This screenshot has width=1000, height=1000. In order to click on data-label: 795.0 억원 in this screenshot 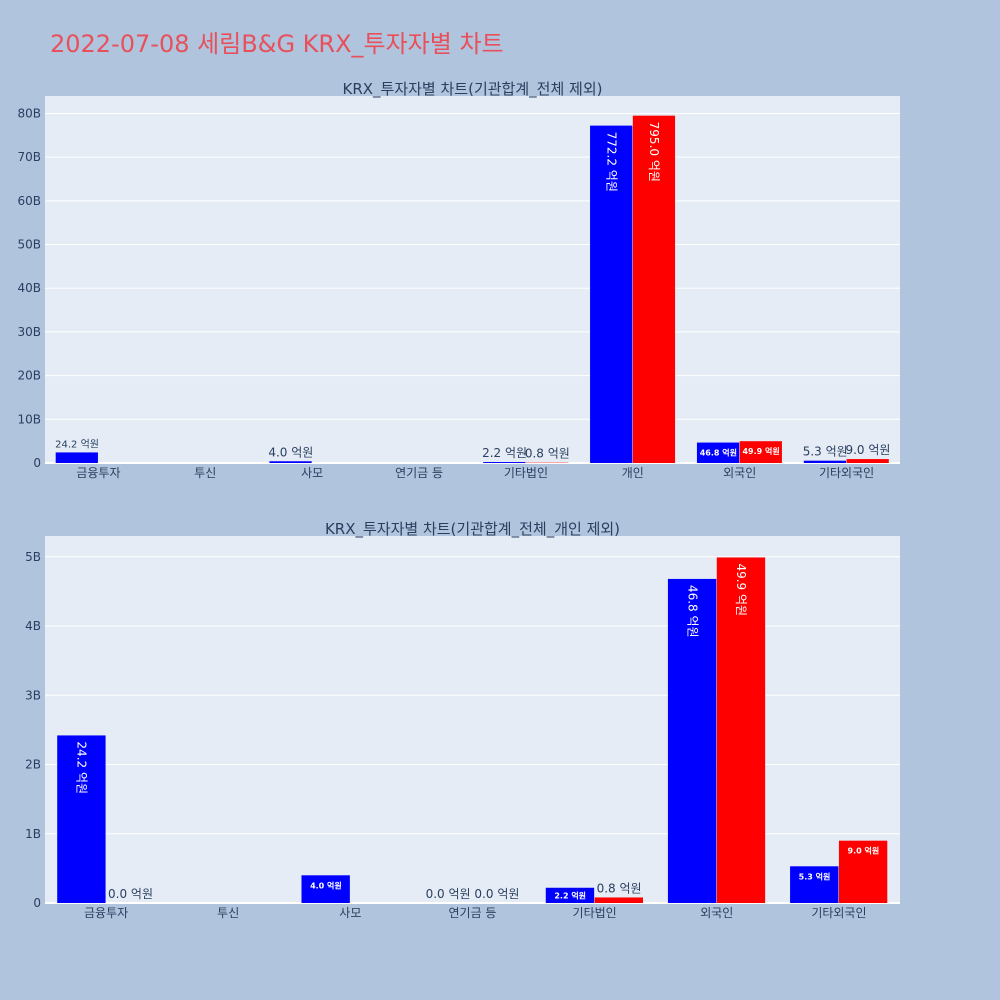, I will do `click(654, 152)`.